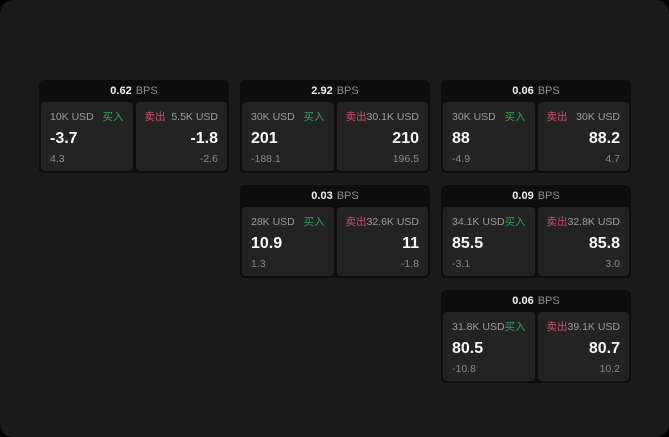 This screenshot has height=437, width=669. Describe the element at coordinates (612, 159) in the screenshot. I see `sell-sub-value: 4.7` at that location.